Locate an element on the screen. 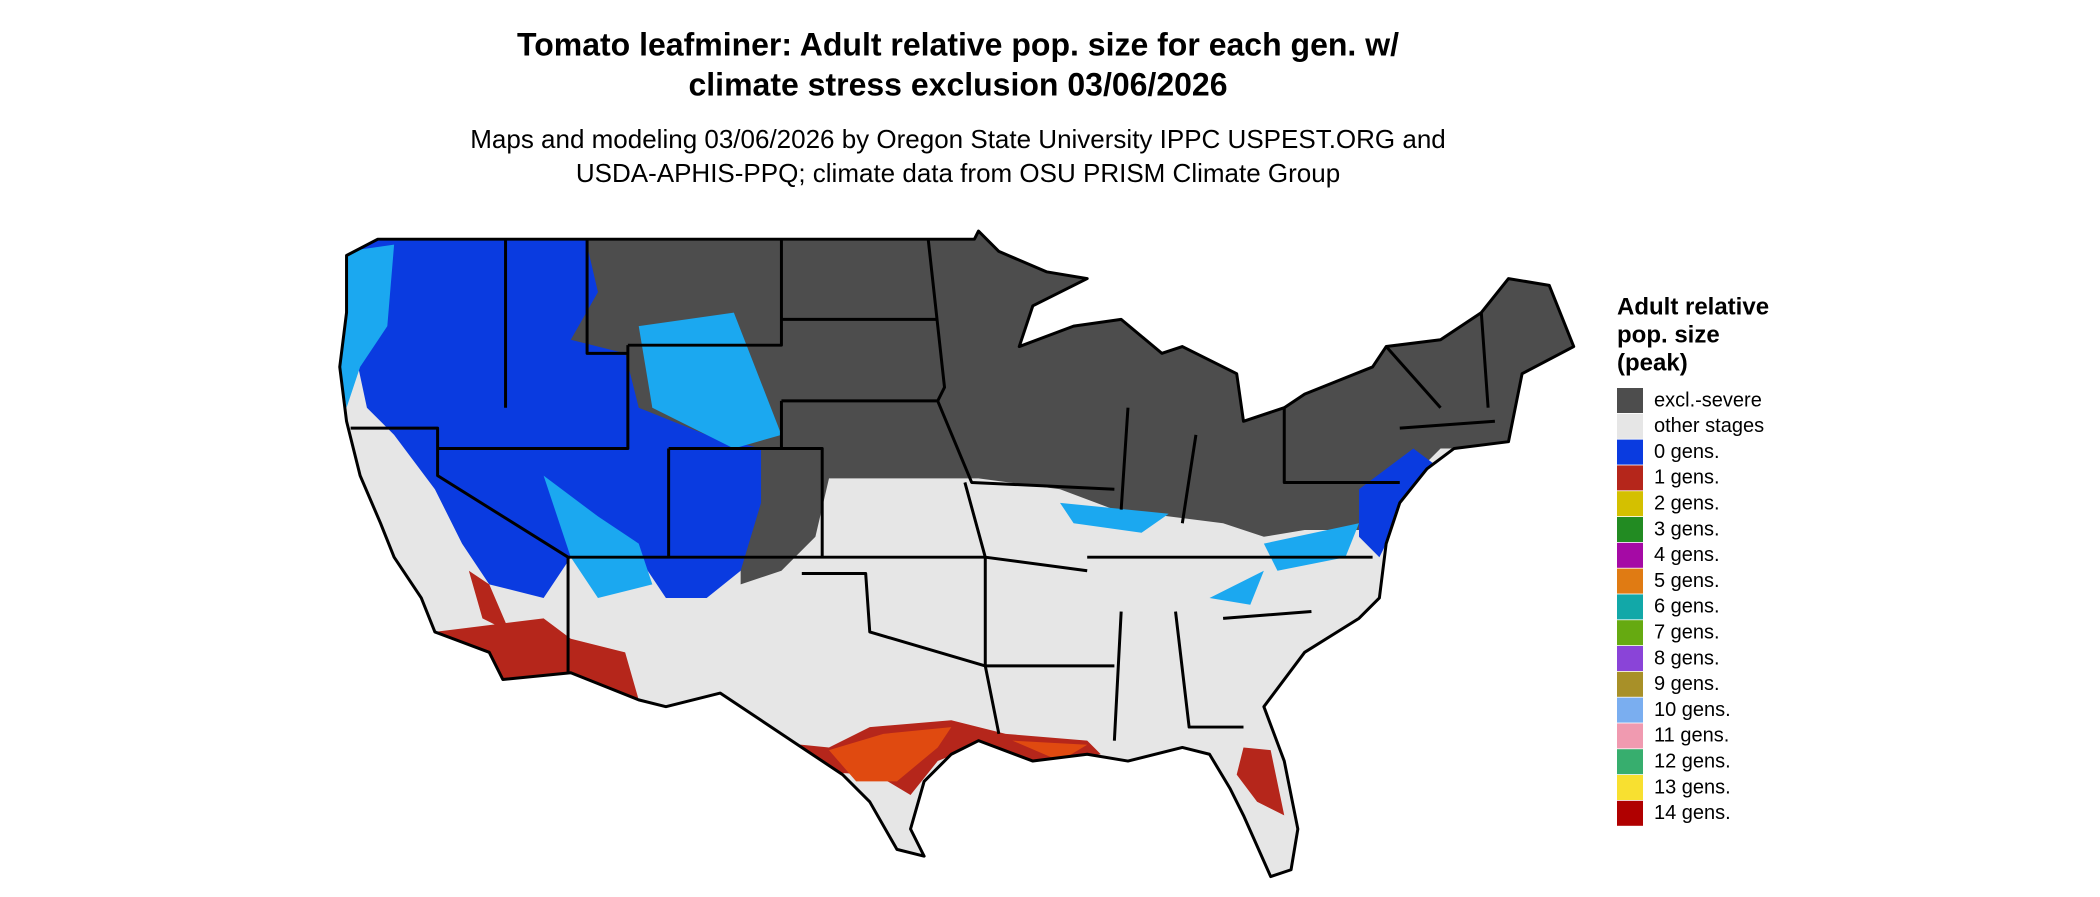 The width and height of the screenshot is (2100, 897). legend-title: Adult relative is located at coordinates (1693, 306).